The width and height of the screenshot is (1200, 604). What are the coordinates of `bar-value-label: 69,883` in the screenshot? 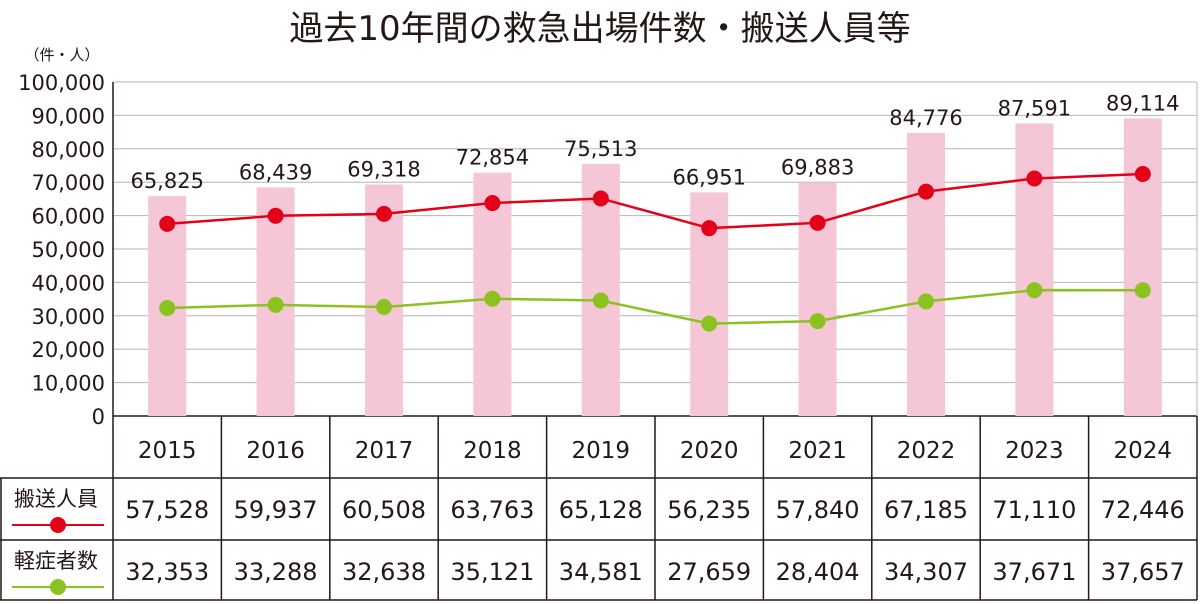 It's located at (817, 168).